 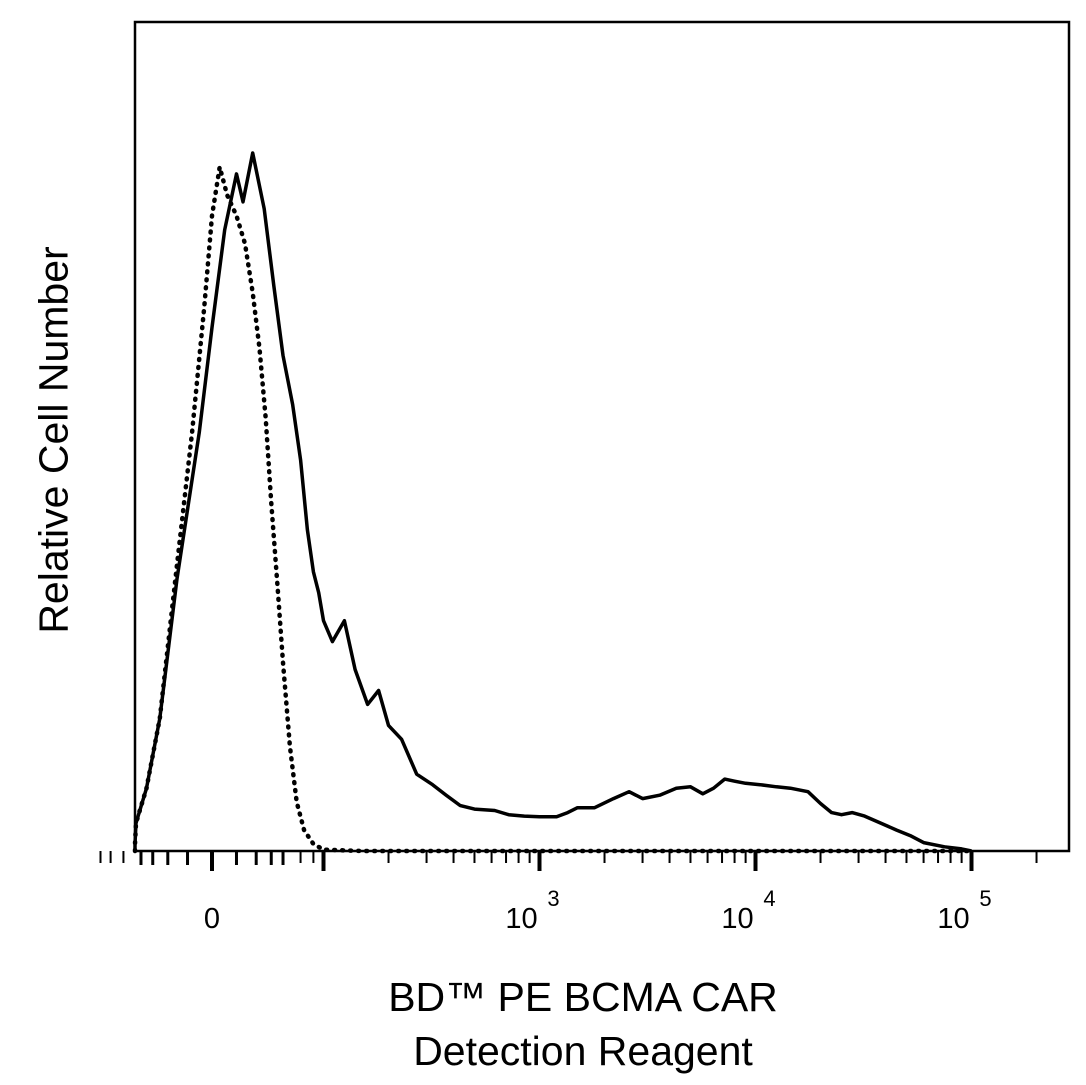 What do you see at coordinates (53, 440) in the screenshot?
I see `y-axis-label: Relative Cell Number` at bounding box center [53, 440].